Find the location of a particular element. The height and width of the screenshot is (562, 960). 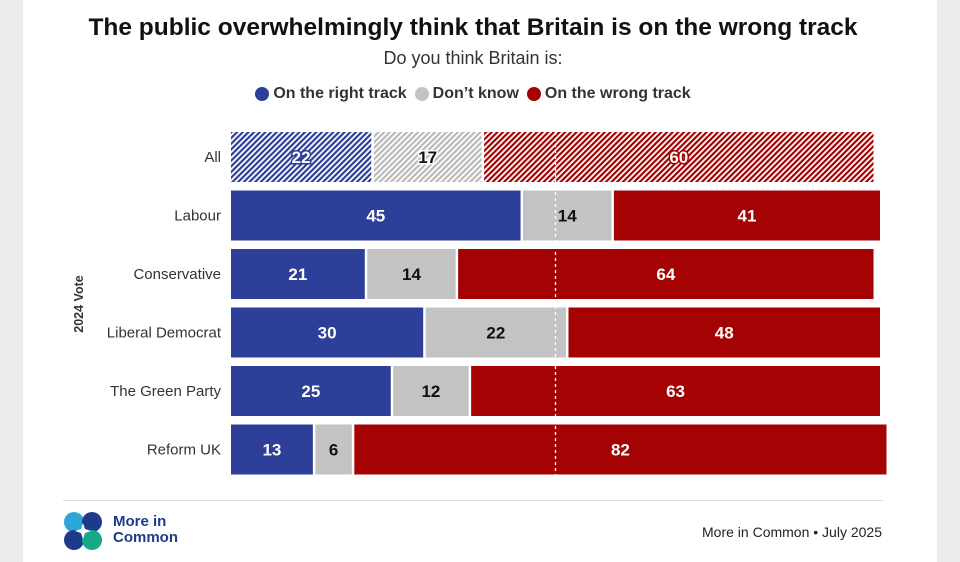

value-label-all-on-the-wrong-track: 60 is located at coordinates (678, 157).